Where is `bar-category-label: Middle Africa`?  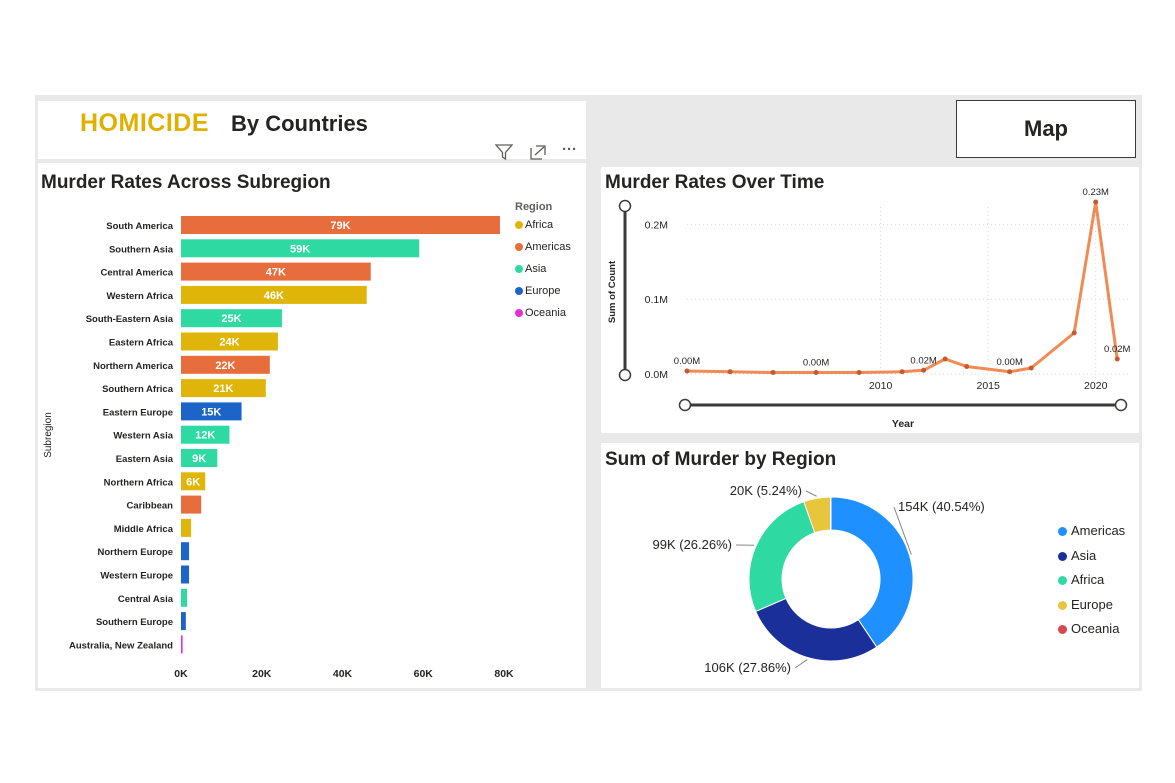
bar-category-label: Middle Africa is located at coordinates (144, 529).